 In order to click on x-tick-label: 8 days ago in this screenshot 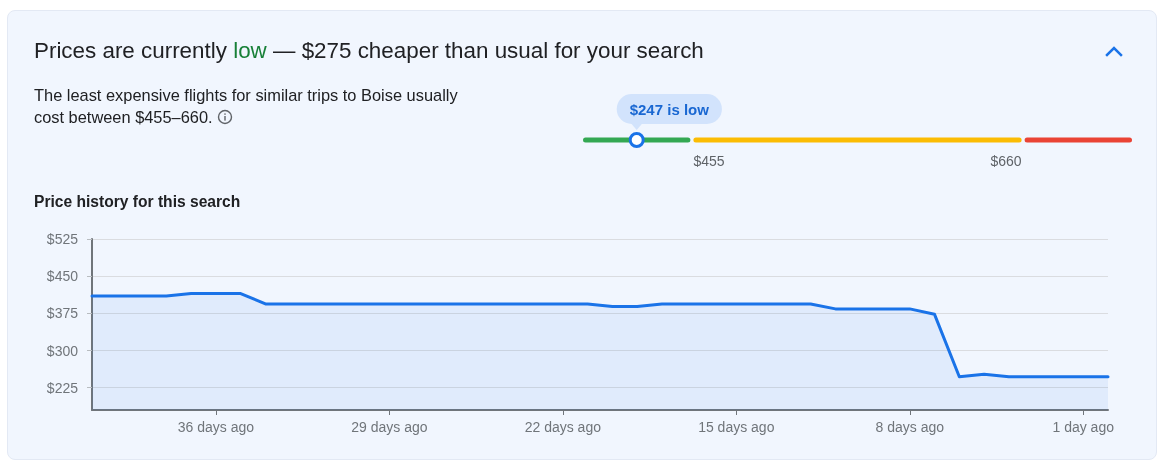, I will do `click(910, 427)`.